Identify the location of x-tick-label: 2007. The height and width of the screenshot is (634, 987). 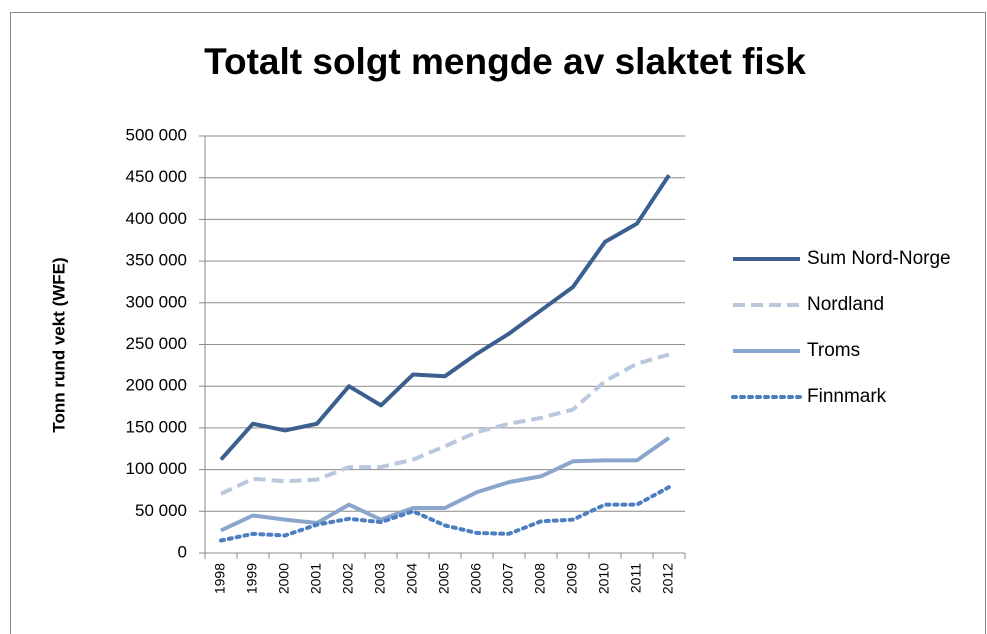
(508, 578).